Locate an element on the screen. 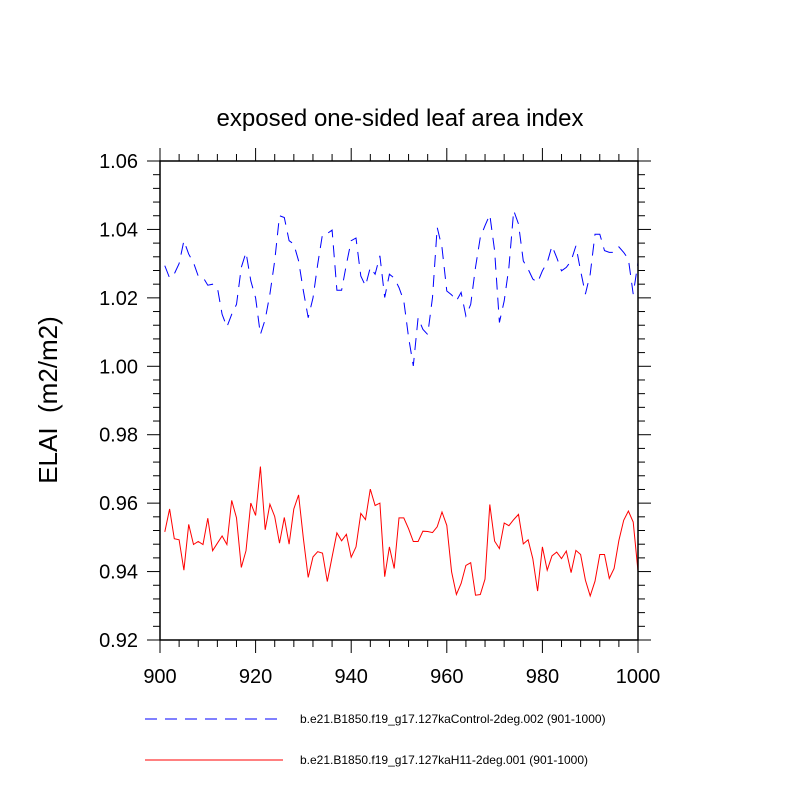 The height and width of the screenshot is (800, 800). x-tick-label: 920 is located at coordinates (255, 677).